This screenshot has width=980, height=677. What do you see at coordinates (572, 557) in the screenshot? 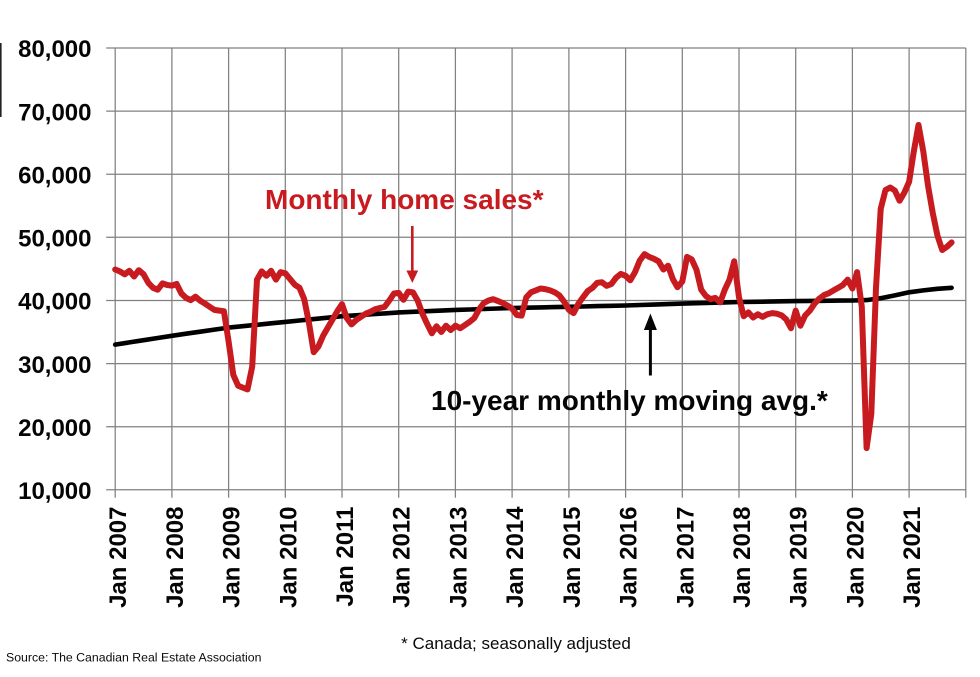
I see `svg-text: Jan 2015` at bounding box center [572, 557].